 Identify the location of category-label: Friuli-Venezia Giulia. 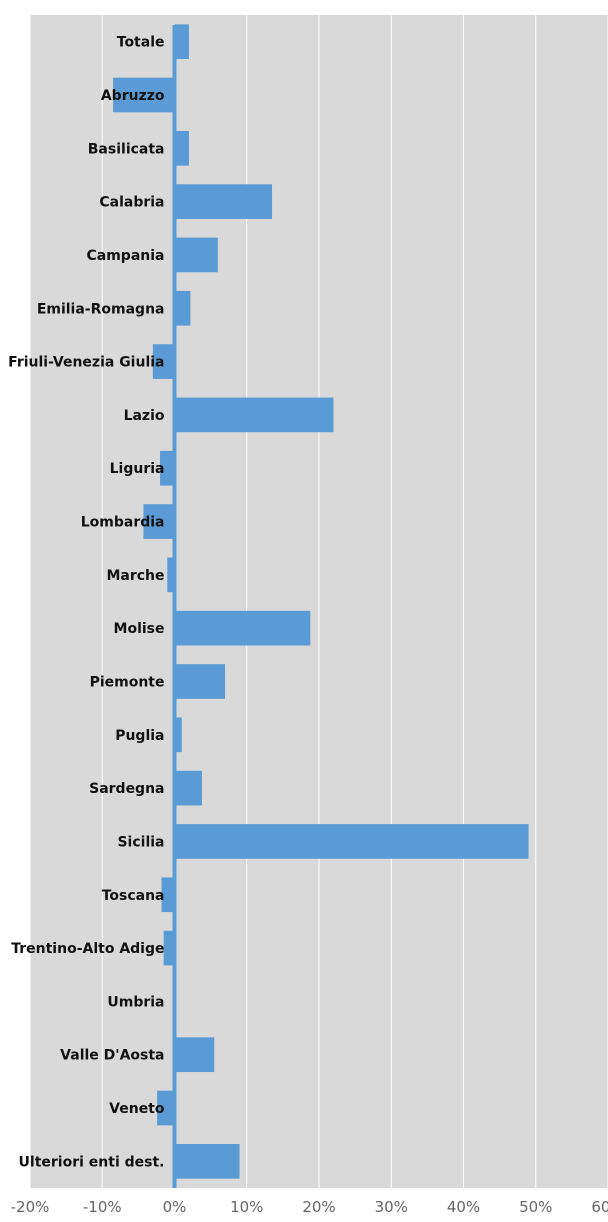
(86, 363).